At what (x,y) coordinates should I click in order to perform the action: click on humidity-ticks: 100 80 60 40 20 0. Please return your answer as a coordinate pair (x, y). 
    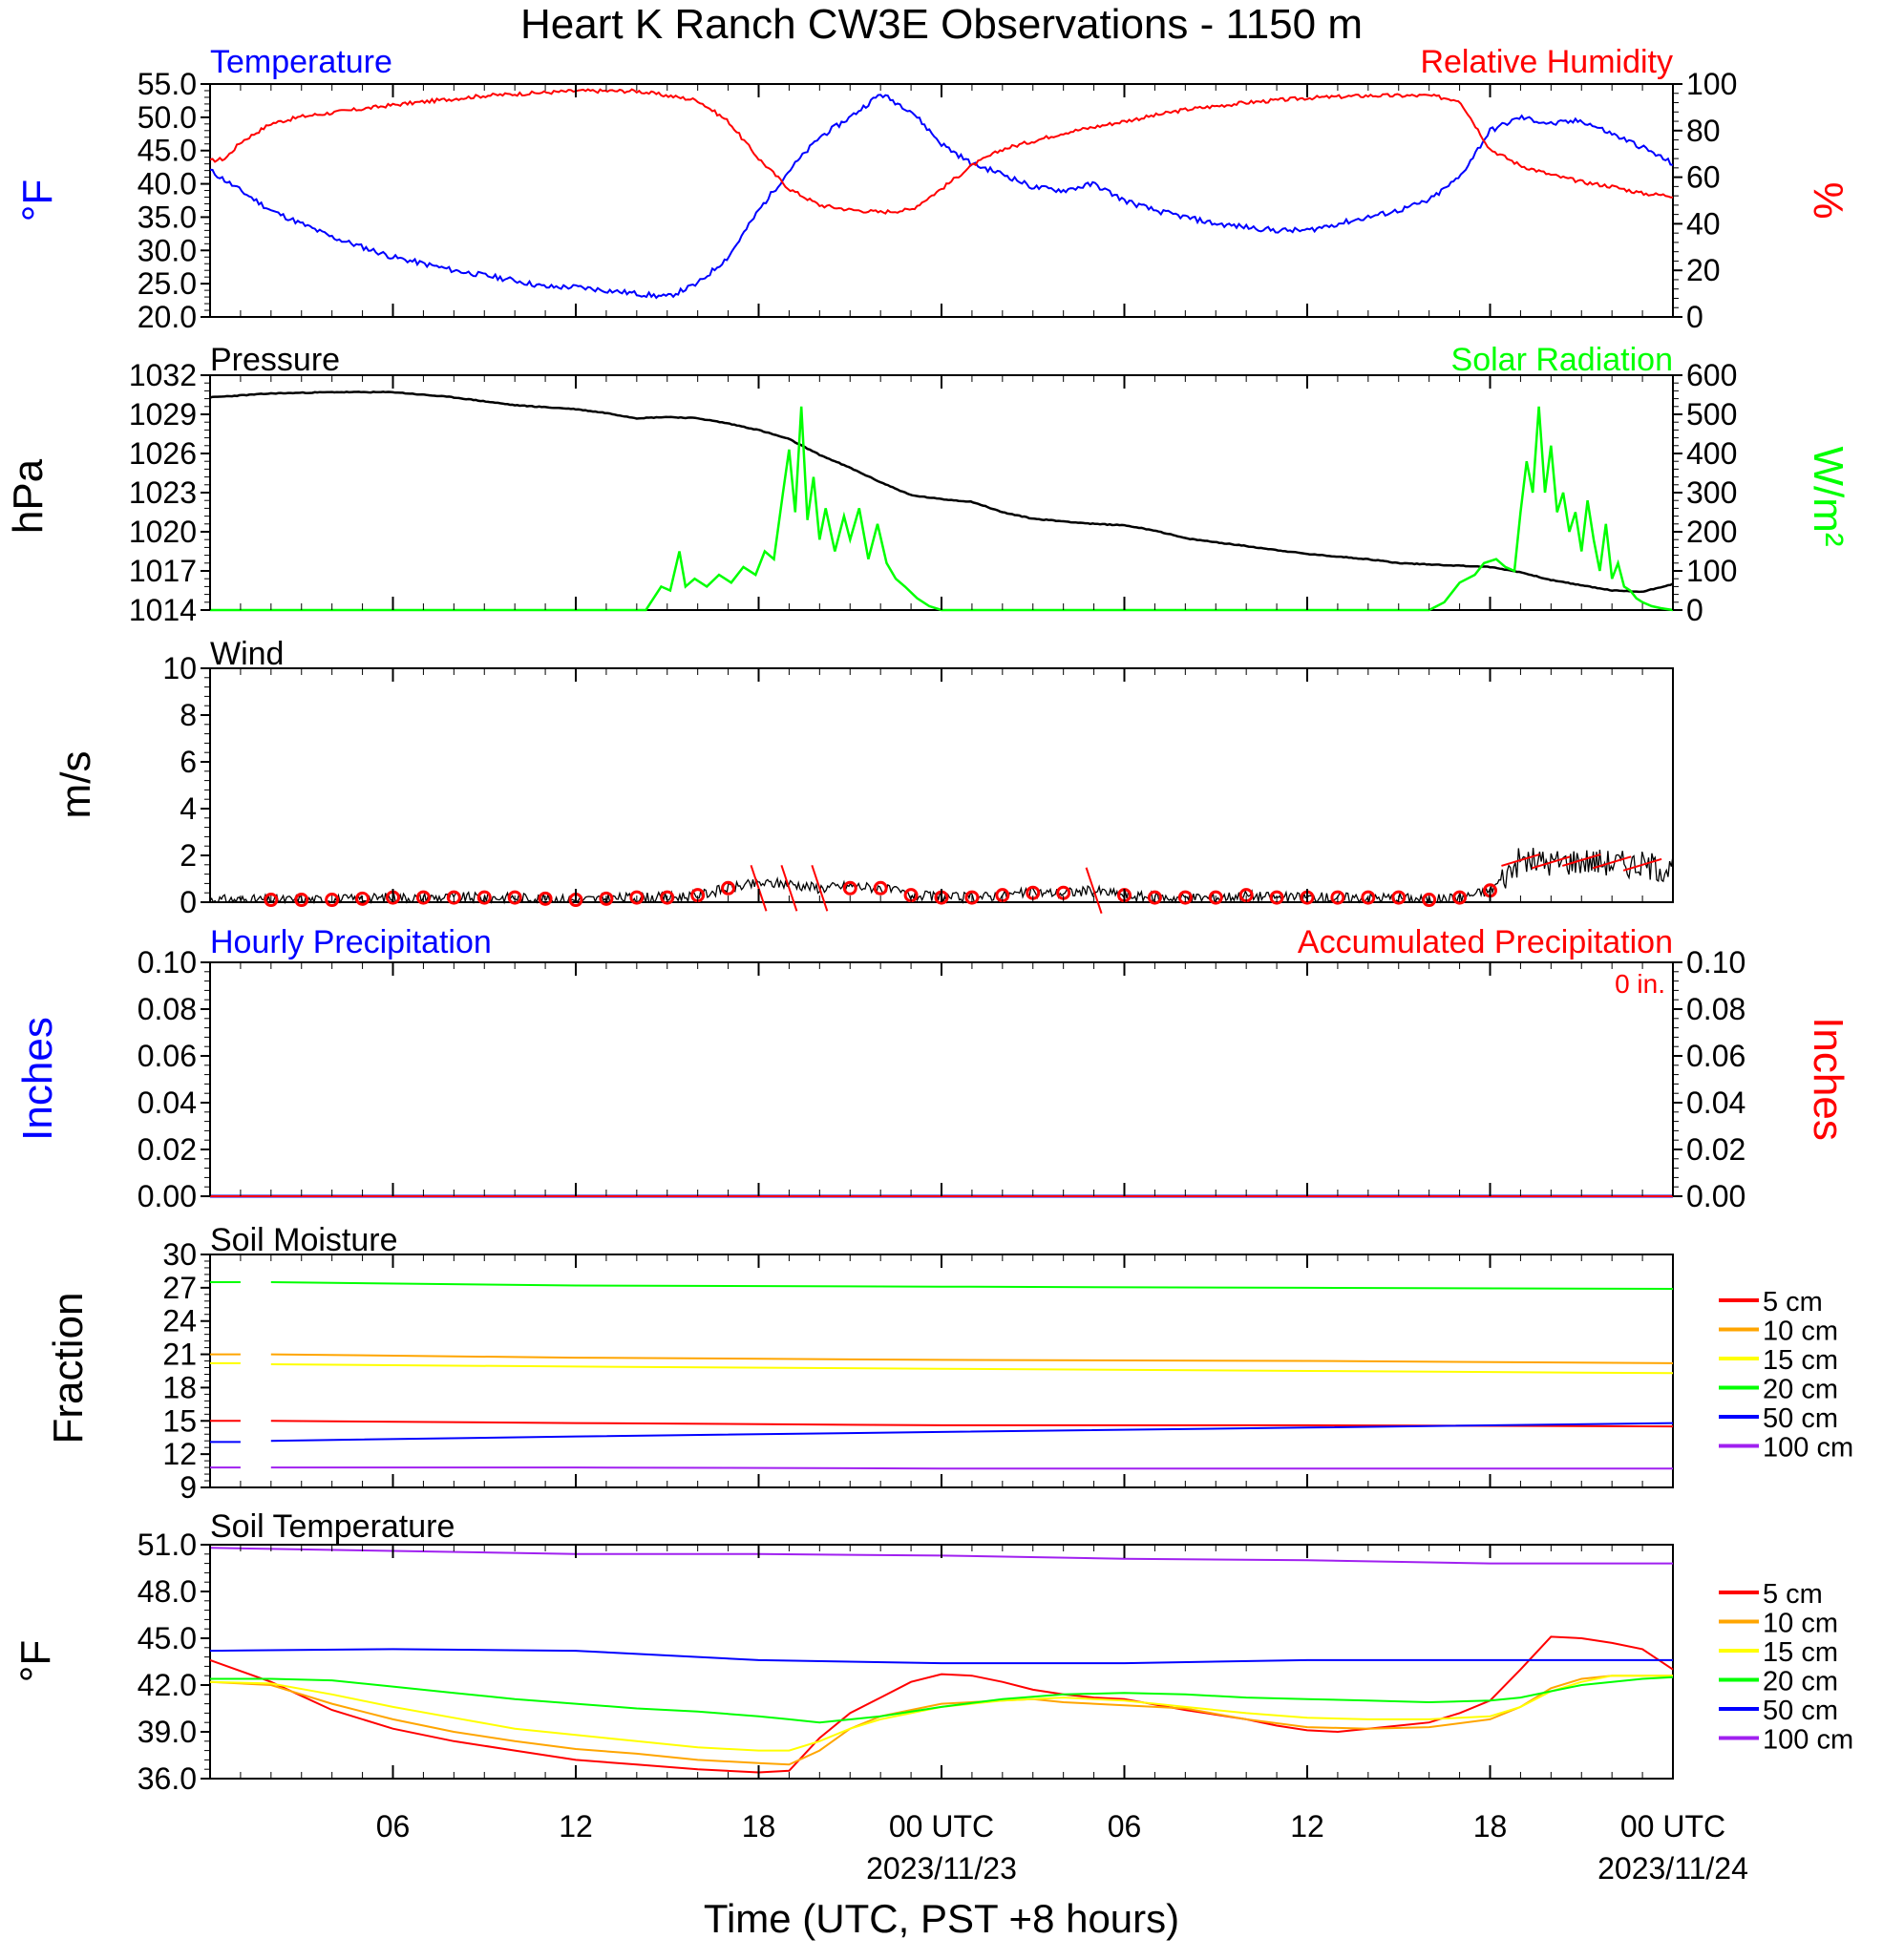
    Looking at the image, I should click on (1705, 200).